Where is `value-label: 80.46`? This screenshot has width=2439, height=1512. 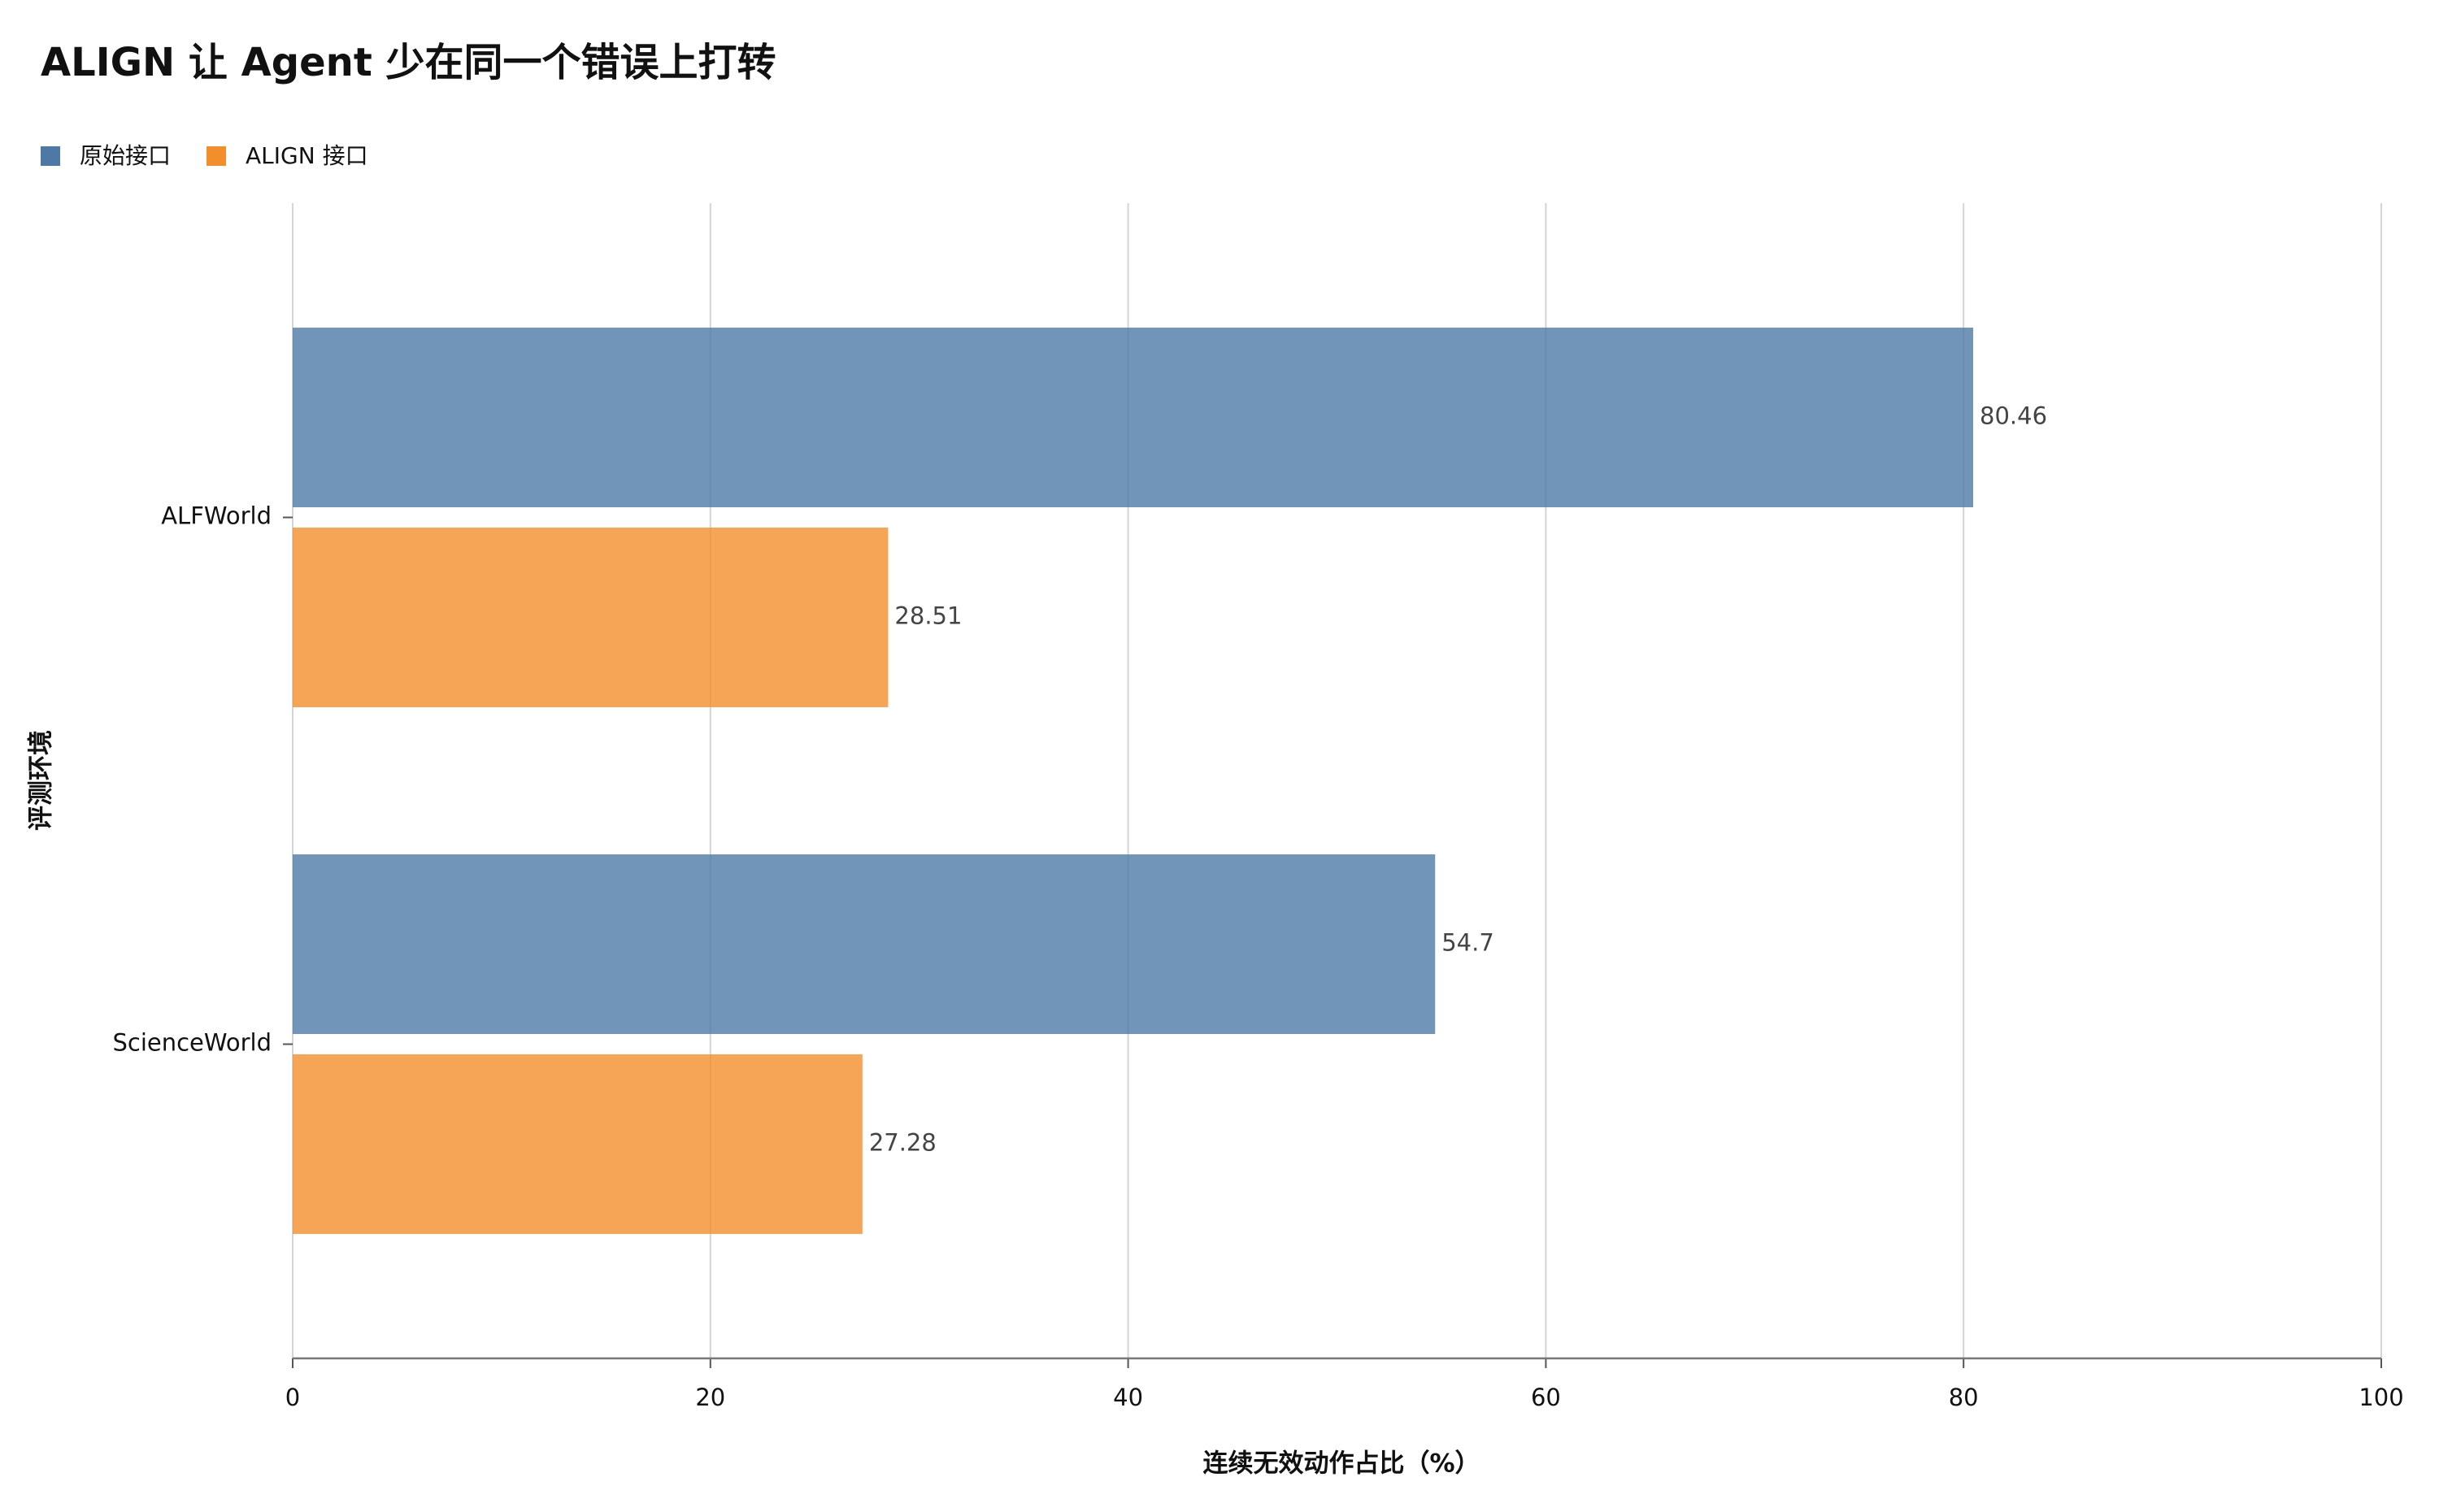
value-label: 80.46 is located at coordinates (2013, 416).